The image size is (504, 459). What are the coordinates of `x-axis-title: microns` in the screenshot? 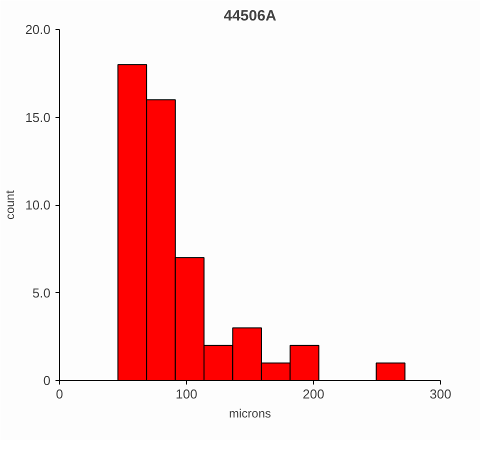 It's located at (250, 413).